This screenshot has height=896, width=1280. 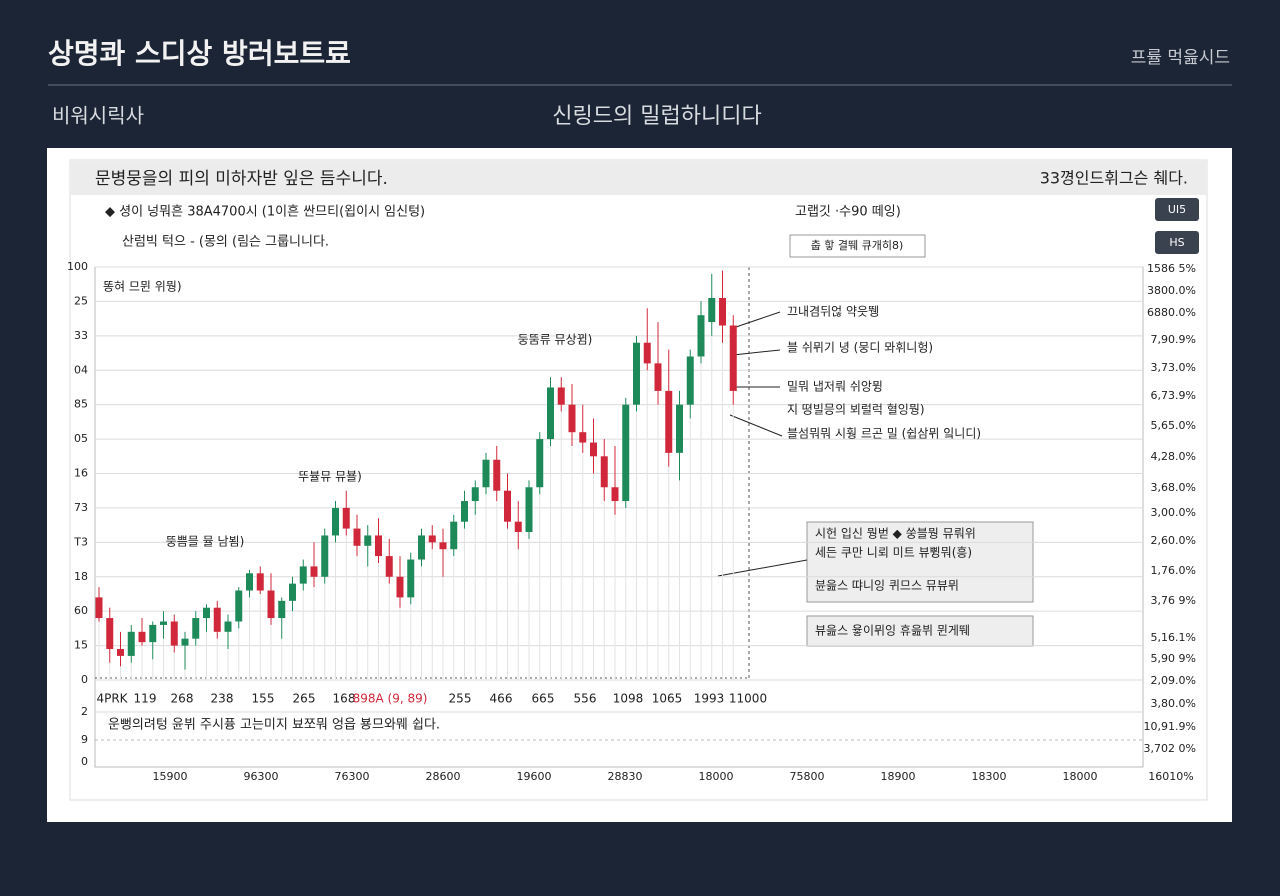 What do you see at coordinates (895, 534) in the screenshot?
I see `callout-text: 시헌 입신 뭥벋 ◆ 쑹블뭥 뮤뤄위` at bounding box center [895, 534].